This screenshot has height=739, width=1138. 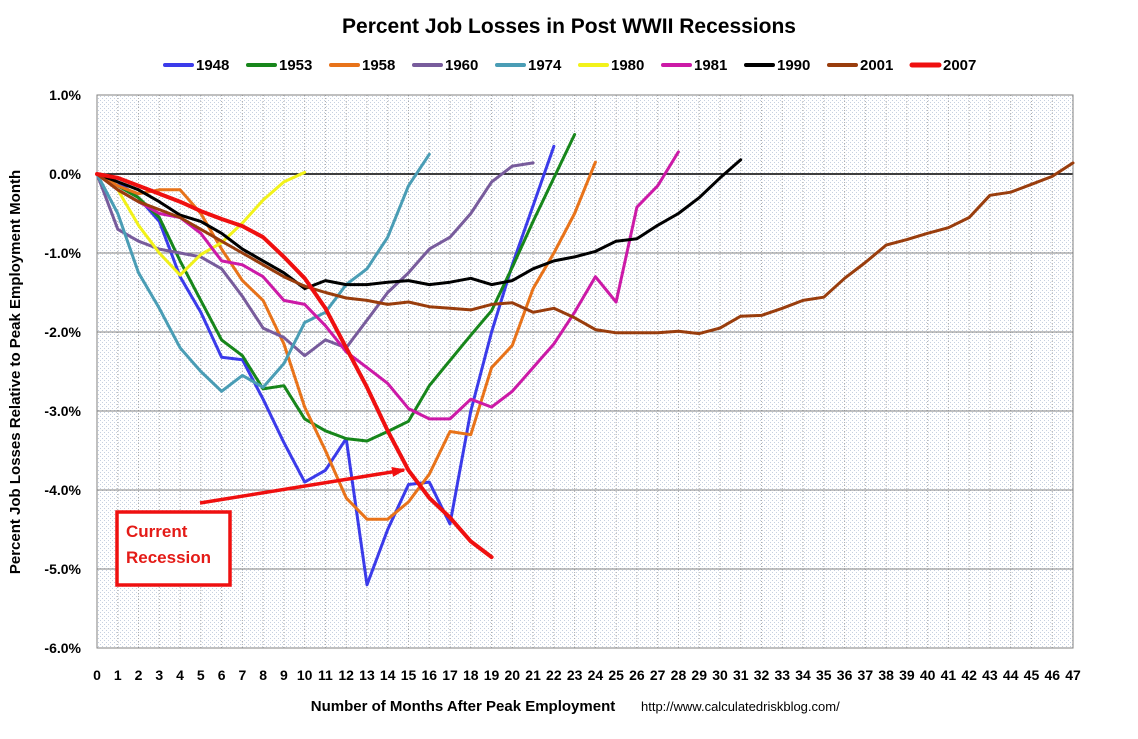 I want to click on x-tick-label: 27, so click(x=658, y=675).